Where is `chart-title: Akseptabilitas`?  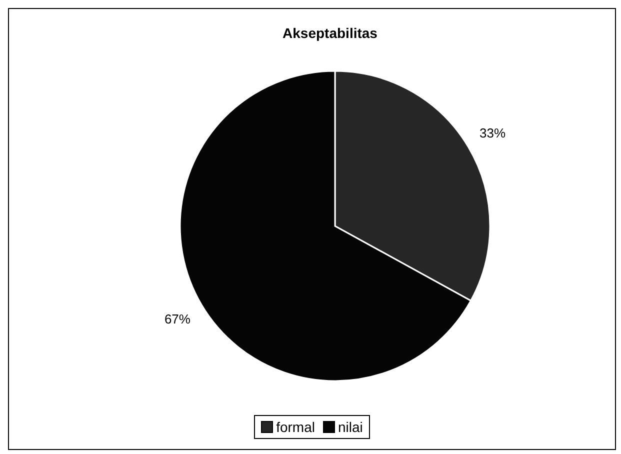 chart-title: Akseptabilitas is located at coordinates (330, 33).